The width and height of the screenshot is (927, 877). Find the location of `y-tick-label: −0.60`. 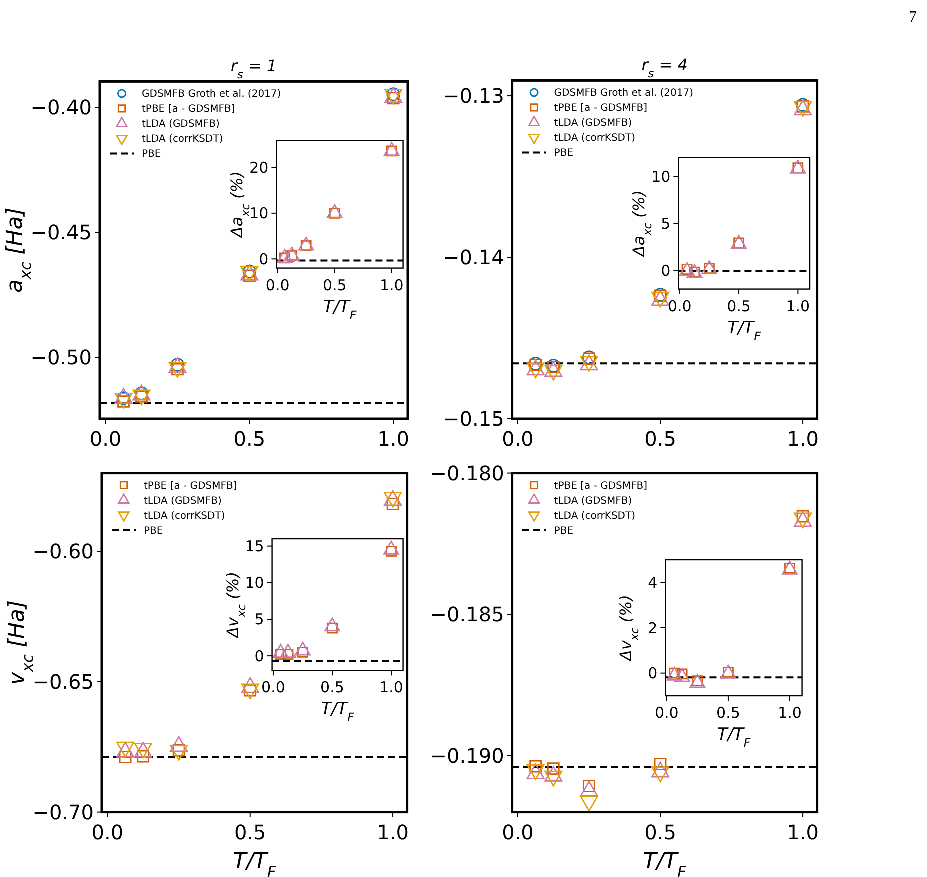

y-tick-label: −0.60 is located at coordinates (63, 552).